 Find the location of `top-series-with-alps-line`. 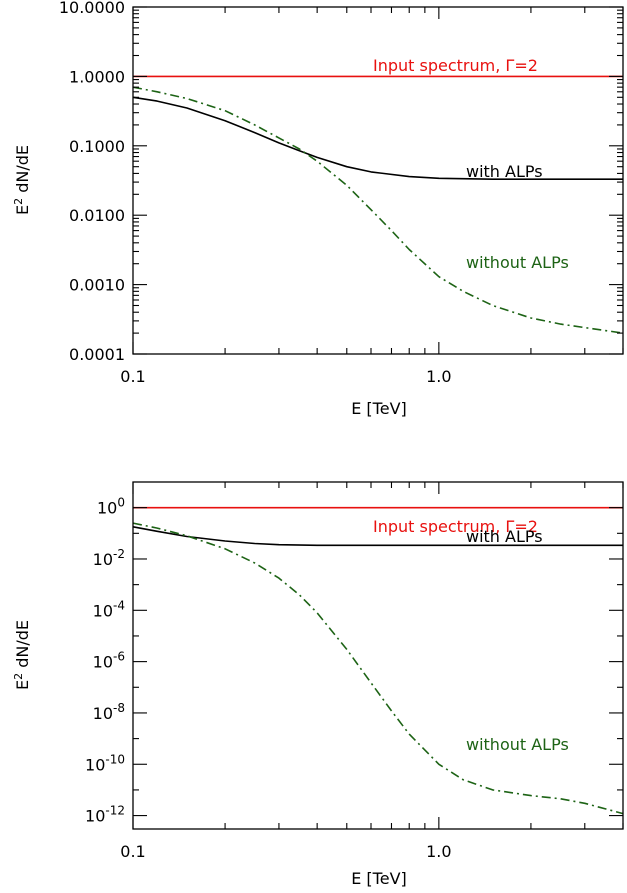

top-series-with-alps-line is located at coordinates (377, 138).